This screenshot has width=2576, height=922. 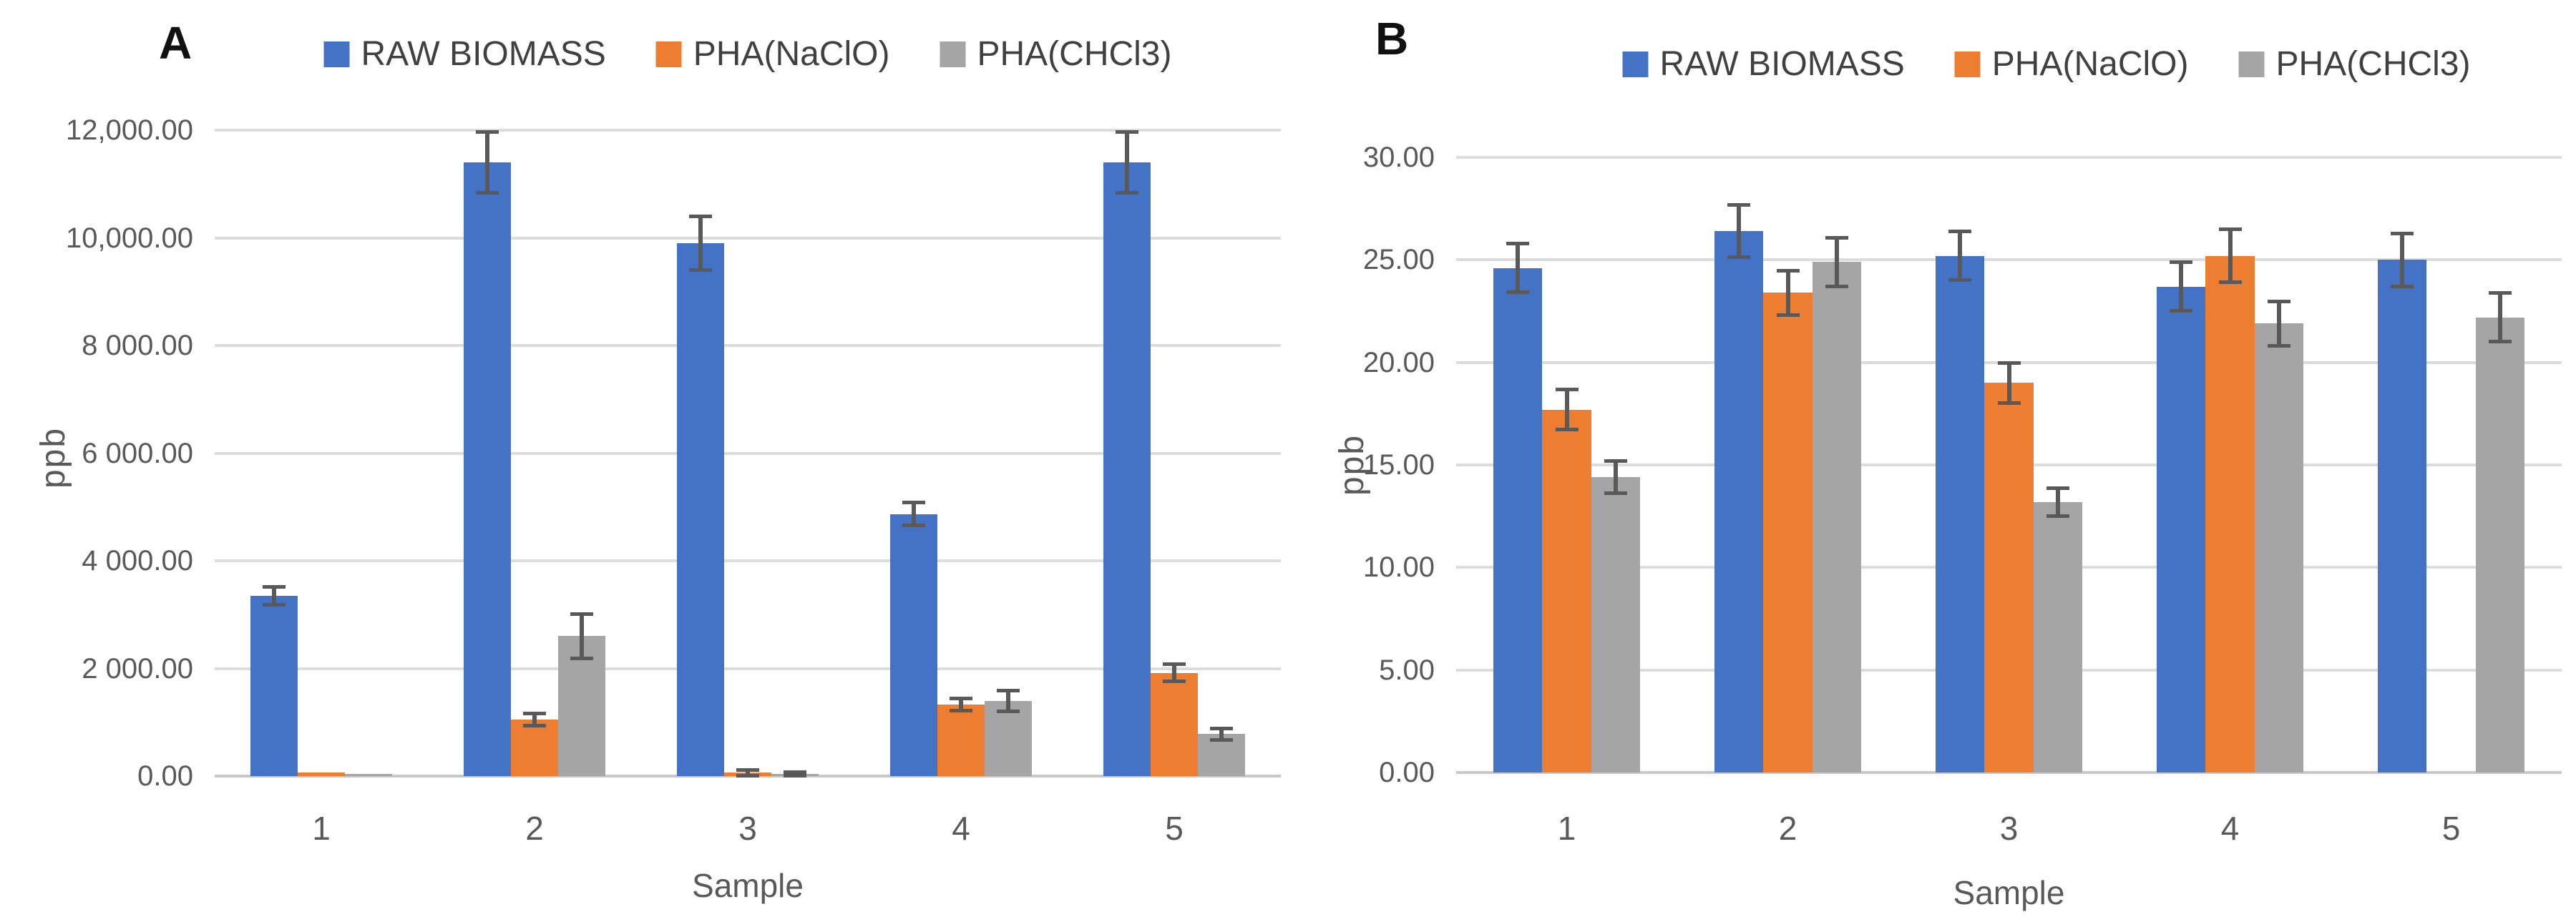 I want to click on legend-swatch-raw-biomass, so click(x=1635, y=64).